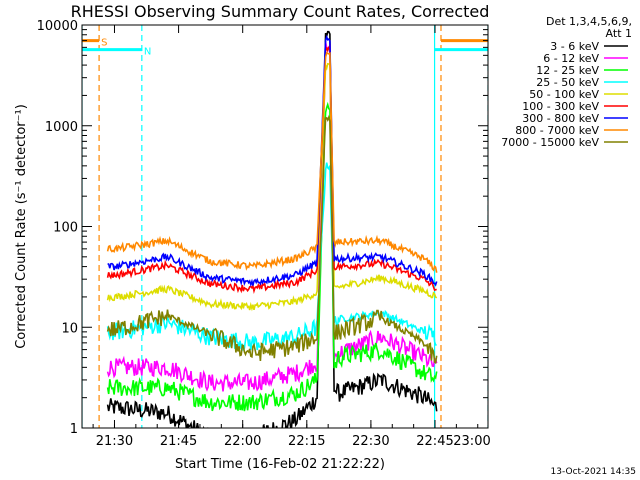  Describe the element at coordinates (104, 43) in the screenshot. I see `flag-label-0: S` at that location.